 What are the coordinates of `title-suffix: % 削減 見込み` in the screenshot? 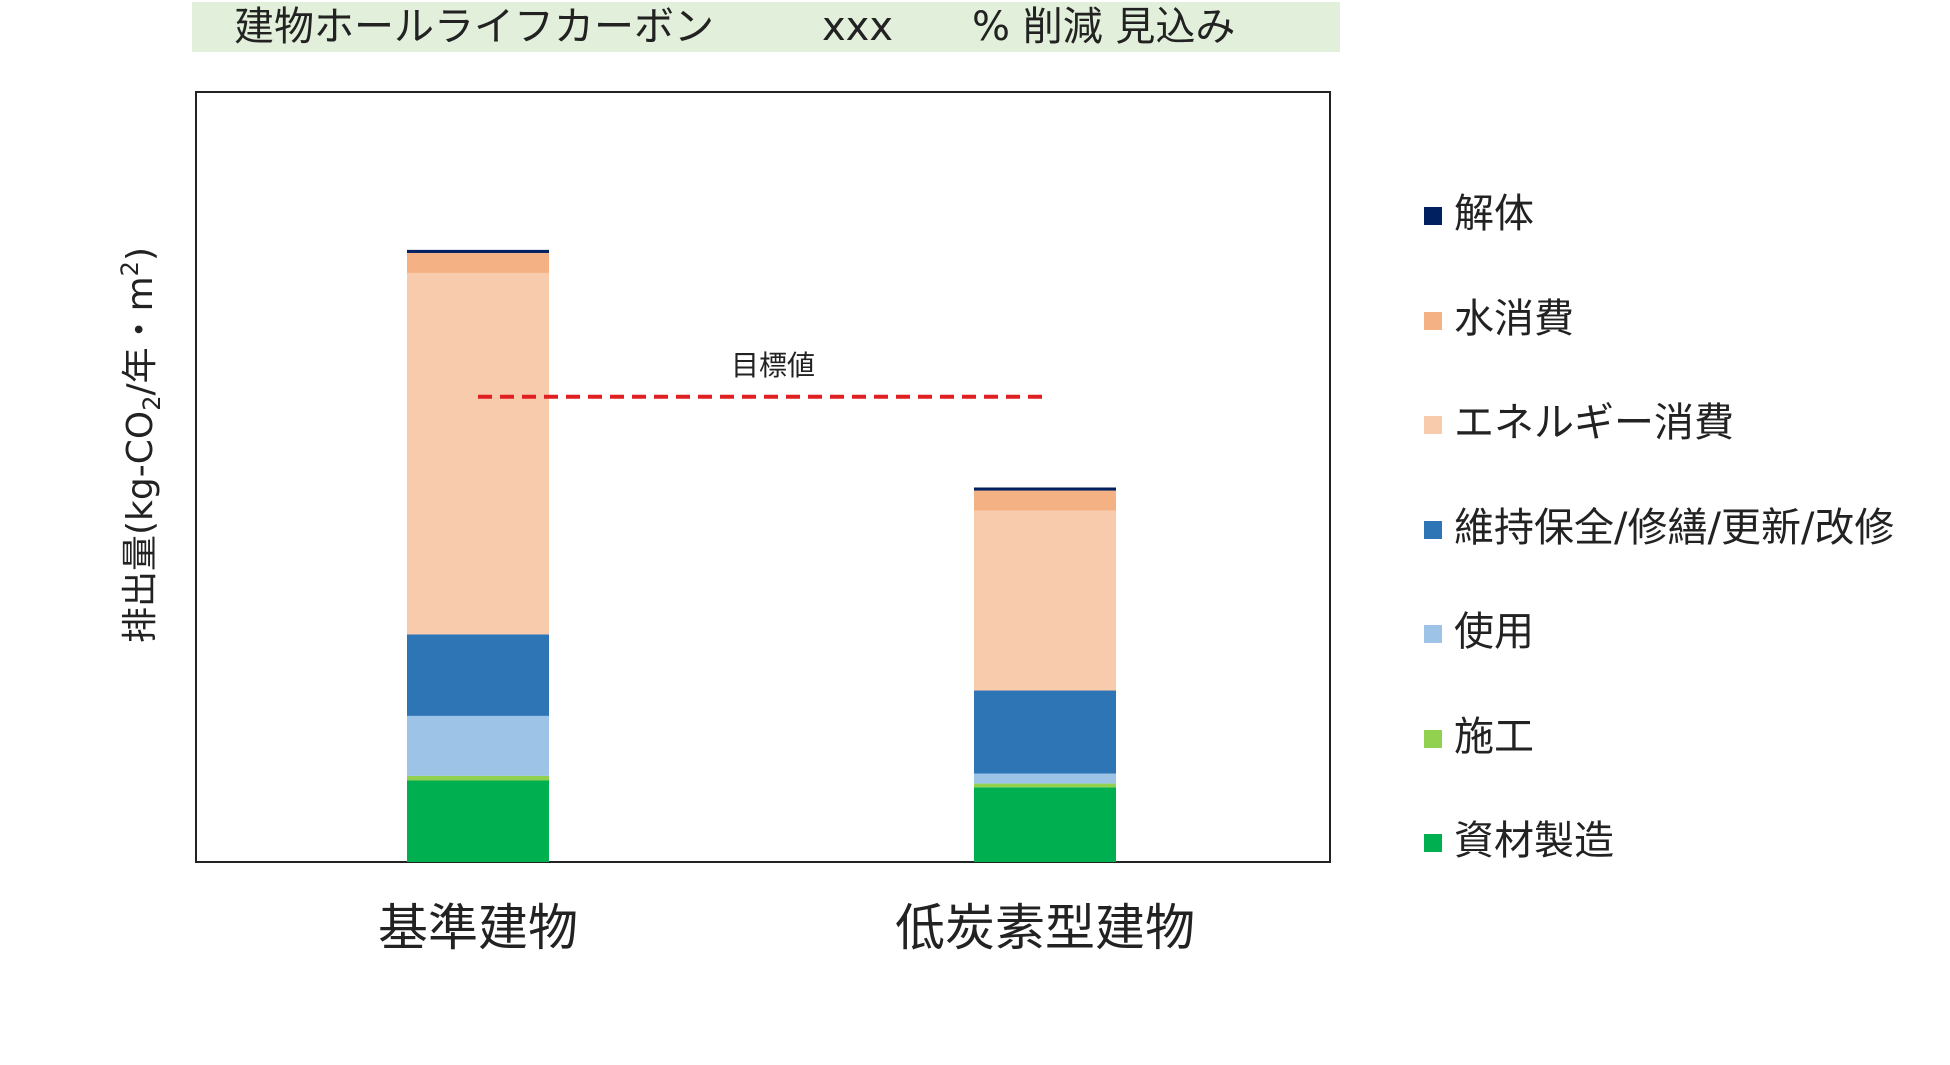 It's located at (1104, 27).